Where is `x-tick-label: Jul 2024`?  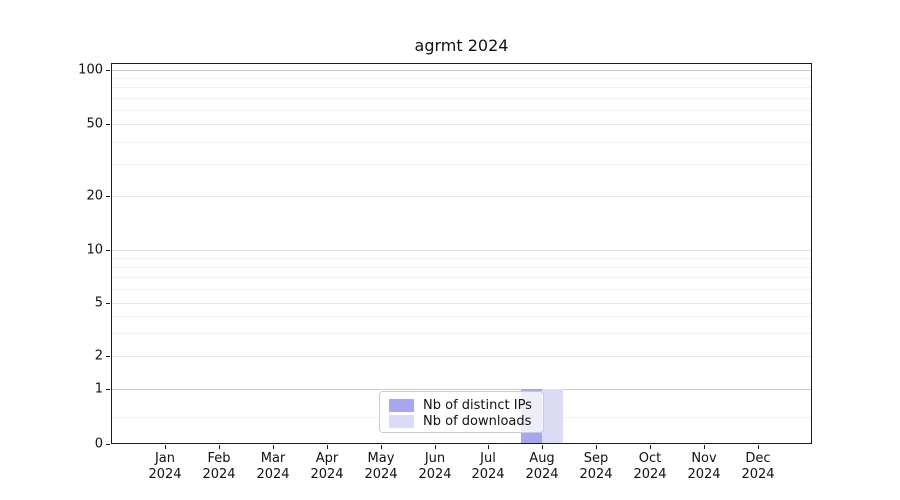
x-tick-label: Jul 2024 is located at coordinates (488, 467).